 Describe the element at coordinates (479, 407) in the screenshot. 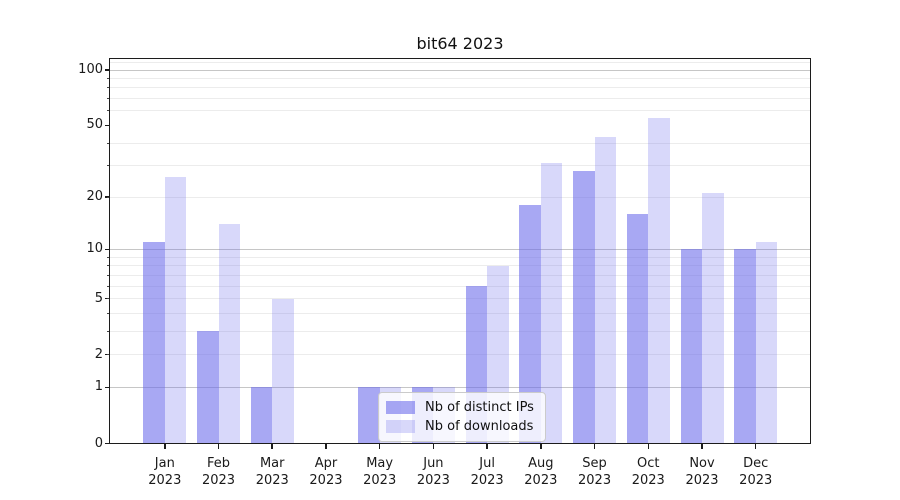

I see `legend-label: Nb of distinct IPs` at that location.